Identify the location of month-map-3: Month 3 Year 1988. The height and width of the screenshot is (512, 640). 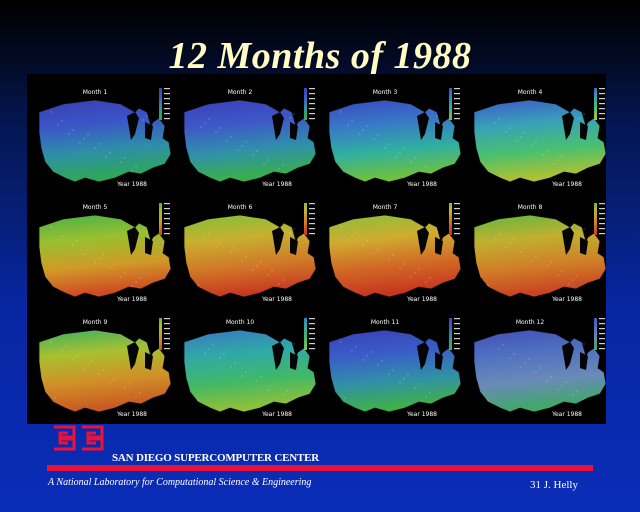
(395, 138).